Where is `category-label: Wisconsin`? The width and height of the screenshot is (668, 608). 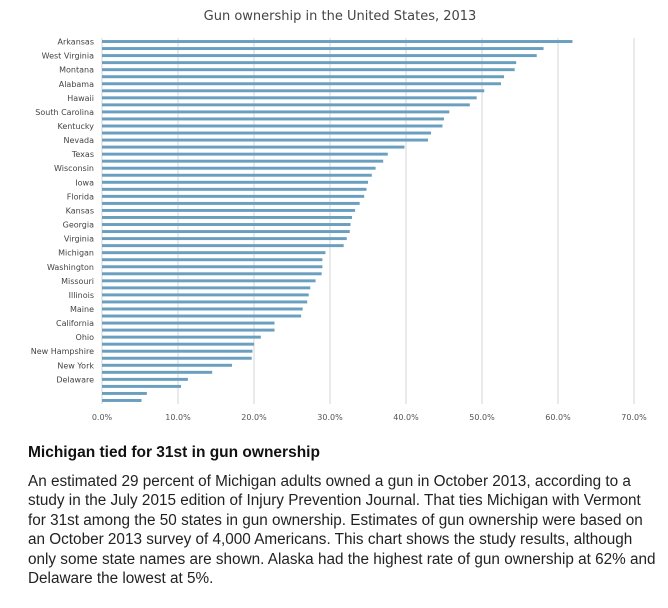
category-label: Wisconsin is located at coordinates (74, 168).